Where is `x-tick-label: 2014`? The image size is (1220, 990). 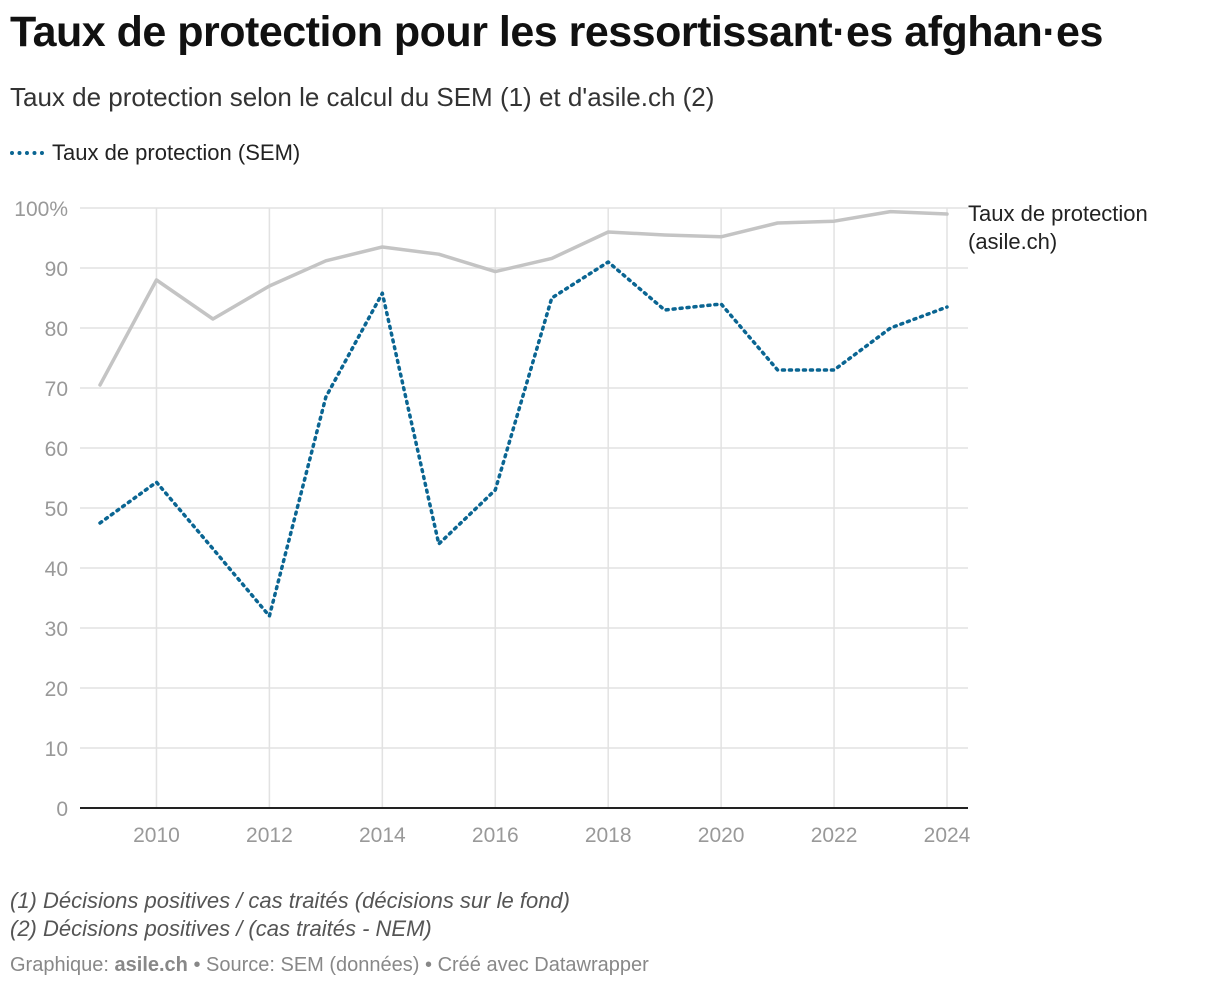
x-tick-label: 2014 is located at coordinates (382, 835).